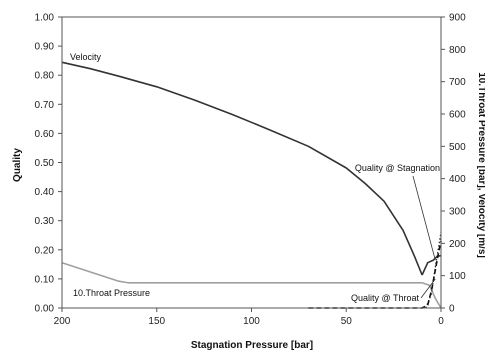 Image resolution: width=485 pixels, height=356 pixels. What do you see at coordinates (62, 321) in the screenshot?
I see `x-tick-label: 200` at bounding box center [62, 321].